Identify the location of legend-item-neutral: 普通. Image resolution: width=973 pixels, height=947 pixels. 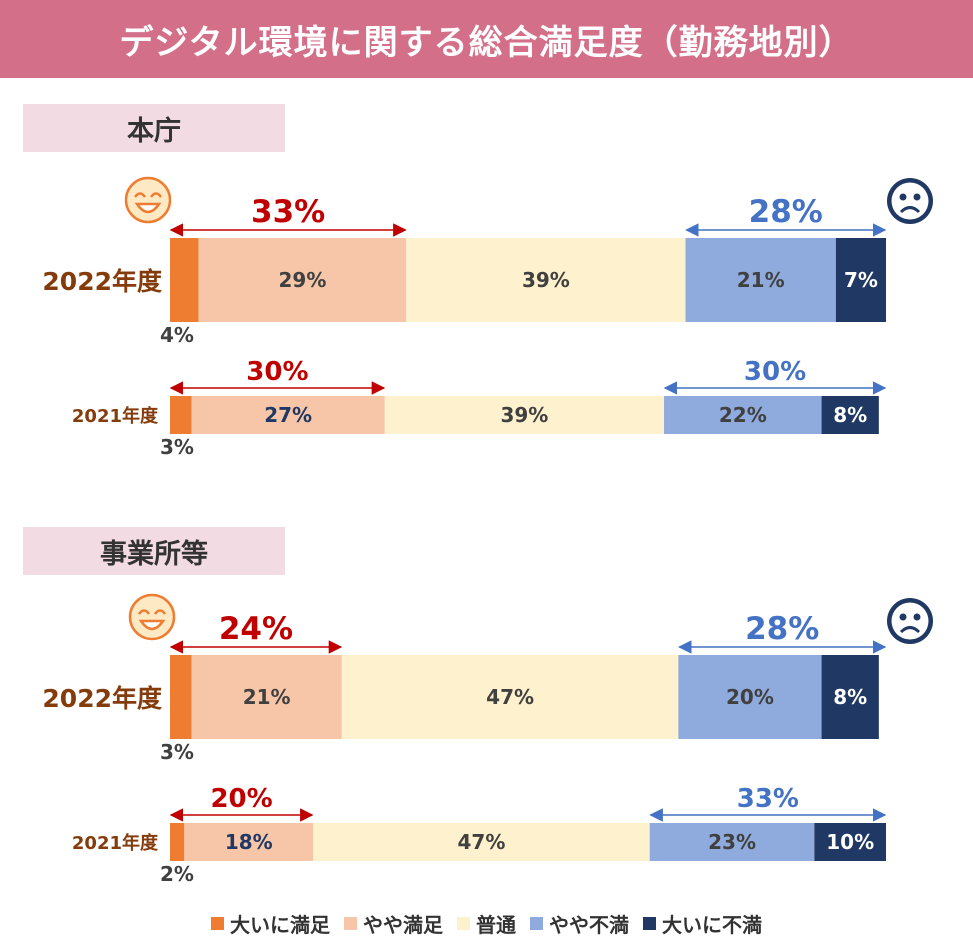
(486, 923).